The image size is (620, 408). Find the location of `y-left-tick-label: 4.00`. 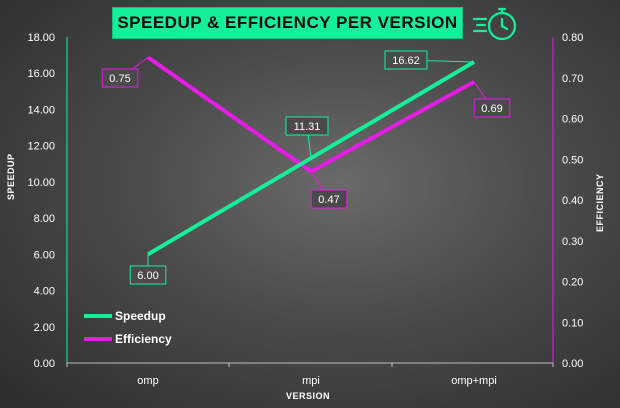

y-left-tick-label: 4.00 is located at coordinates (44, 292).